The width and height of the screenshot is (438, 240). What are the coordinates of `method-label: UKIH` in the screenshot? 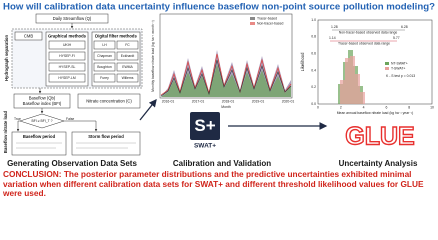 It's located at (67, 45).